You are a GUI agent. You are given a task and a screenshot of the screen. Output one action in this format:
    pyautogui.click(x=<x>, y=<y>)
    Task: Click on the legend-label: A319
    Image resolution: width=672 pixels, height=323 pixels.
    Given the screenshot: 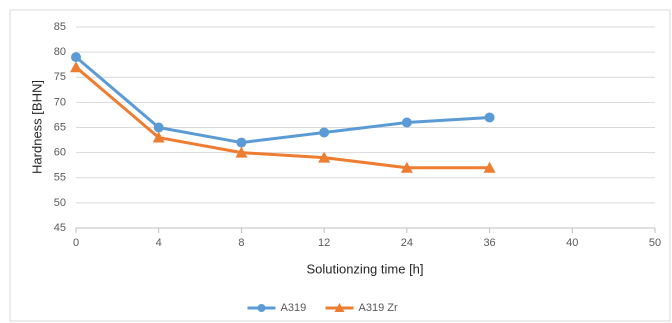 What is the action you would take?
    pyautogui.click(x=294, y=308)
    